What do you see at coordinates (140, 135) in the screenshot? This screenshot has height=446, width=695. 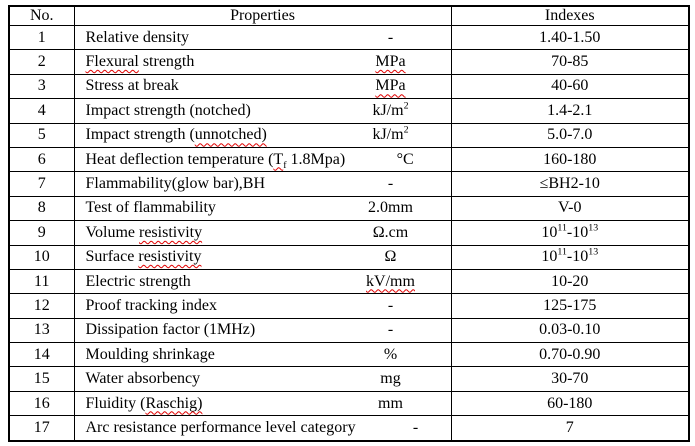 I see `text-run: Impact strength (` at bounding box center [140, 135].